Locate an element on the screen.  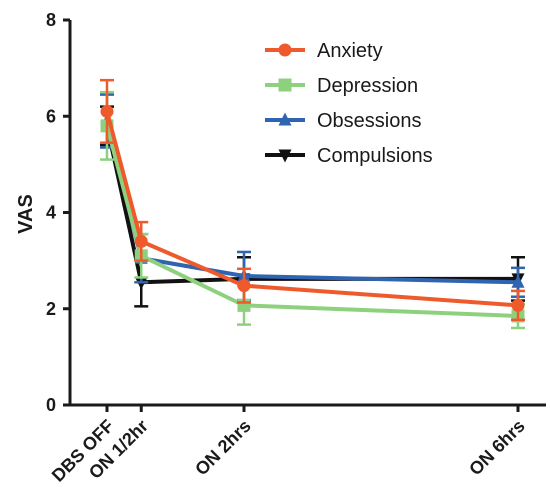
x-tick-label: ON 6hrs is located at coordinates (497, 448).